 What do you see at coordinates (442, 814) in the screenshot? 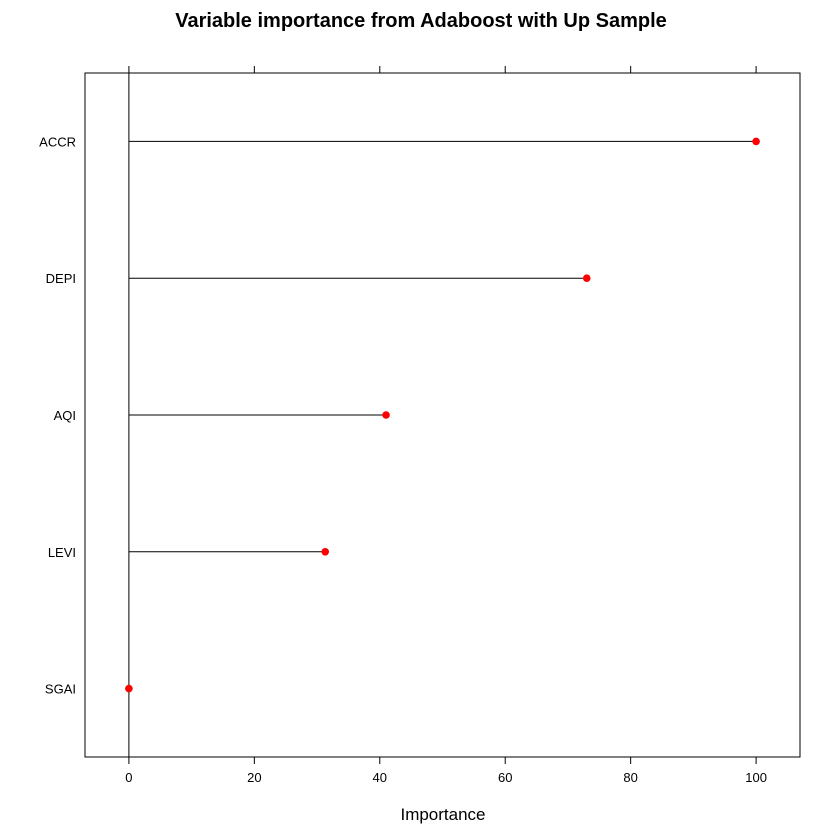
I see `x-axis-label: Importance` at bounding box center [442, 814].